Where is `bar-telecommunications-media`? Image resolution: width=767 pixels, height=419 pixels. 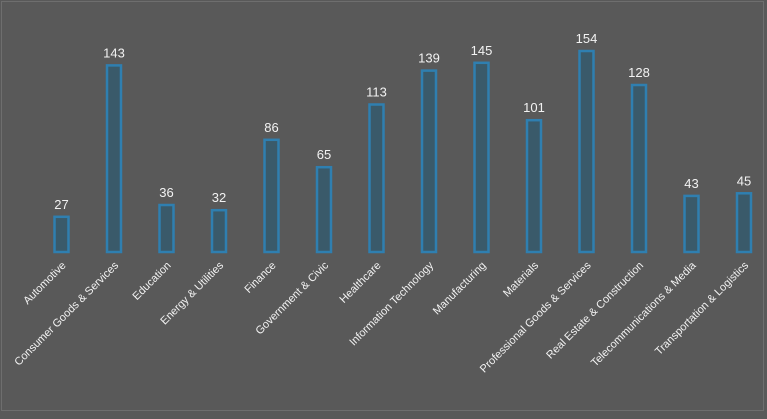 bar-telecommunications-media is located at coordinates (691, 224).